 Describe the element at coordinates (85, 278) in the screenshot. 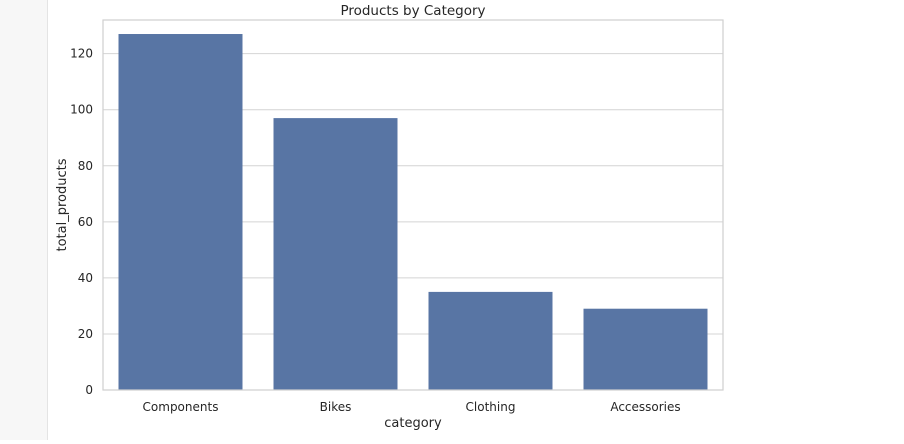

I see `y-tick-label: 40` at that location.